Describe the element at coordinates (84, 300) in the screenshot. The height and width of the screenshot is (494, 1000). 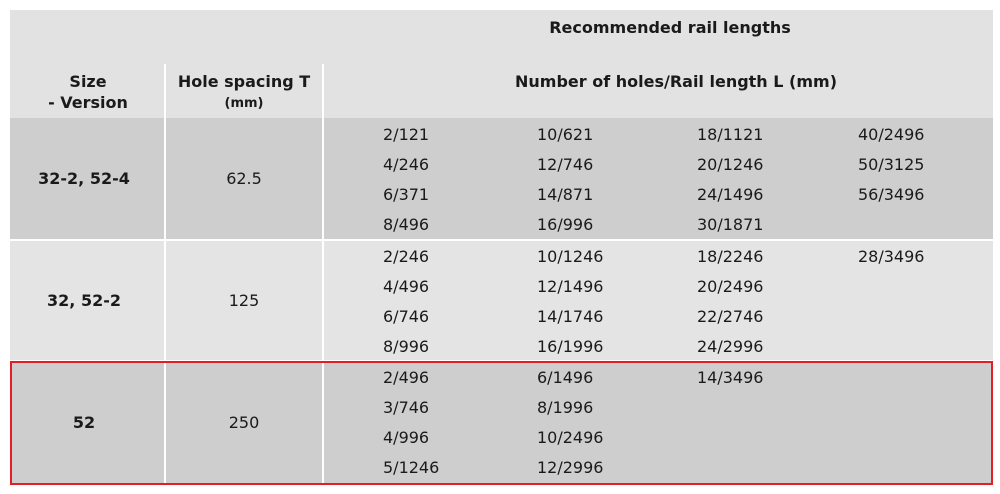
I see `size-cell: 32, 52-2` at that location.